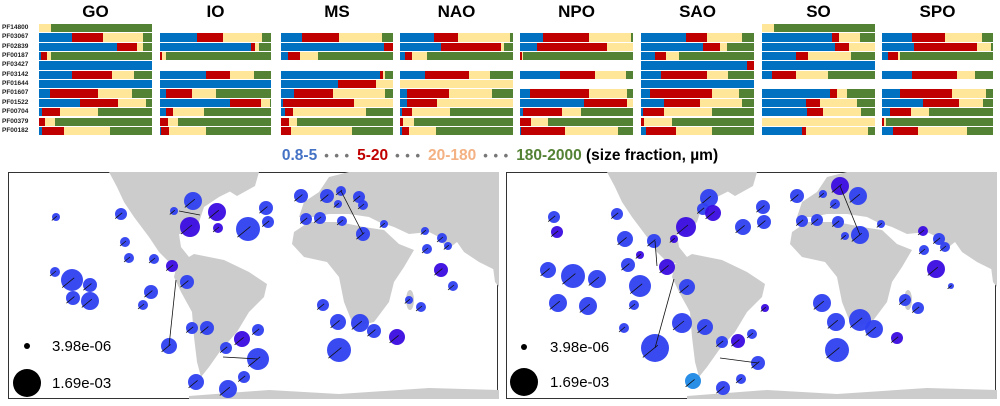 The image size is (1000, 406). I want to click on size-legend-large-label: 1.69e-03, so click(579, 382).